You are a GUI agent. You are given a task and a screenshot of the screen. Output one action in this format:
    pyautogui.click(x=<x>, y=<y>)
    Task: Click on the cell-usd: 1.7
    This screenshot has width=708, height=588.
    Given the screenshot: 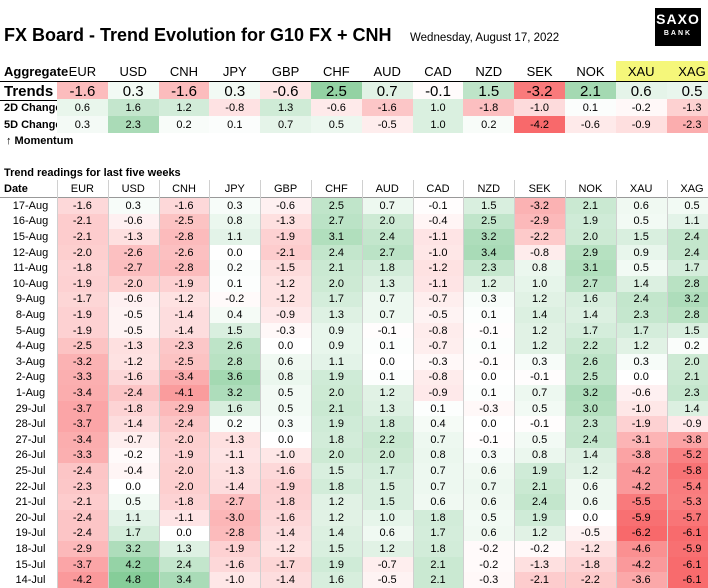 What is the action you would take?
    pyautogui.click(x=133, y=533)
    